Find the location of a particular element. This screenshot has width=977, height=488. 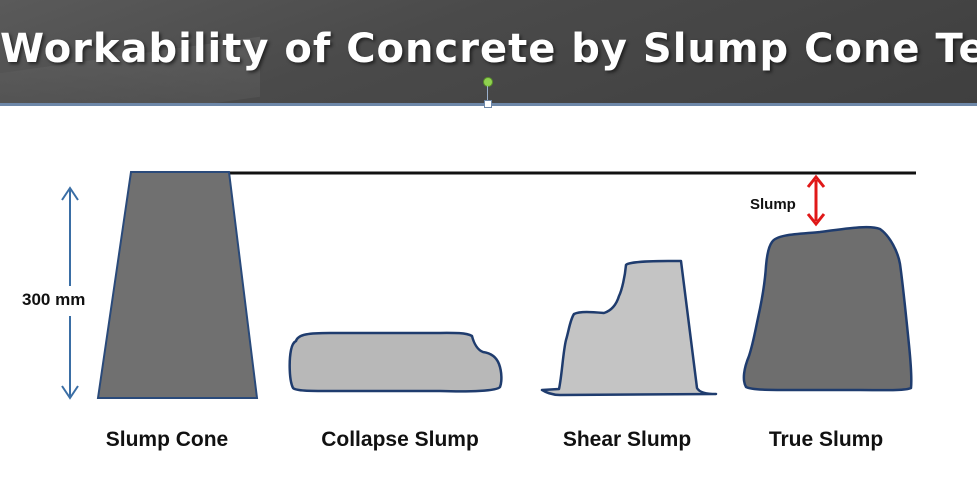

slump-cone-shape is located at coordinates (177, 285).